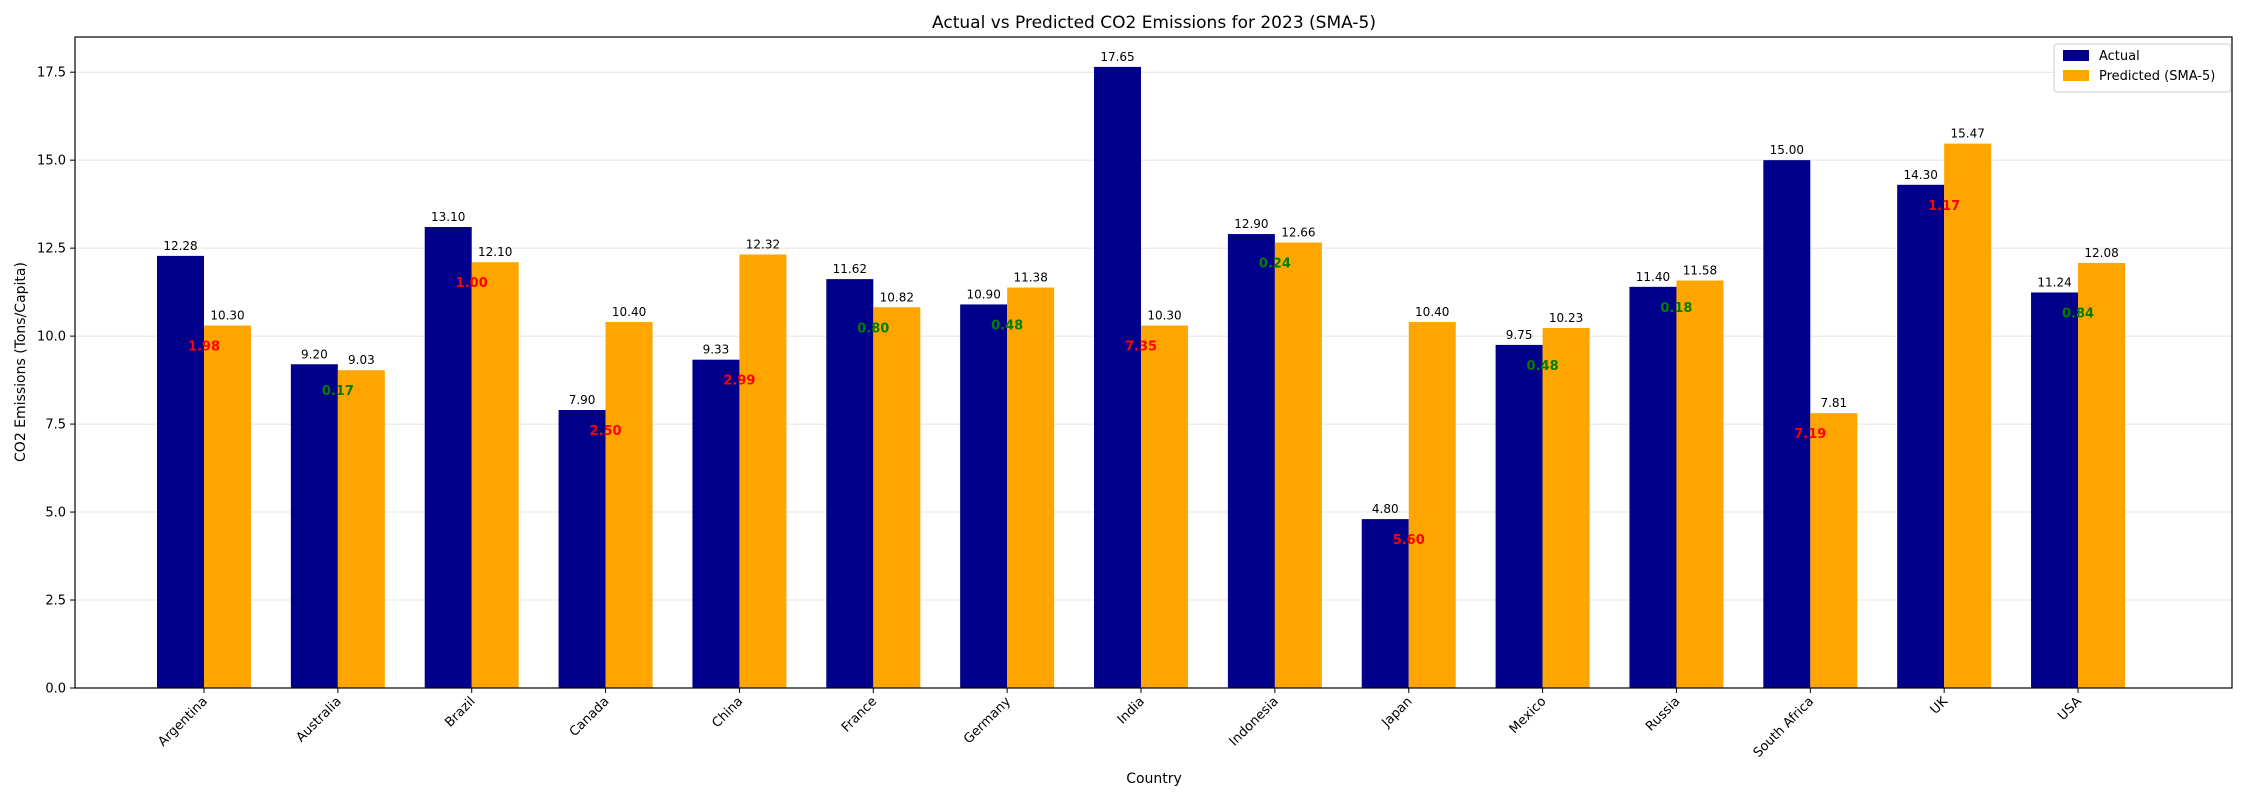  What do you see at coordinates (204, 347) in the screenshot?
I see `difference-label: 1.98` at bounding box center [204, 347].